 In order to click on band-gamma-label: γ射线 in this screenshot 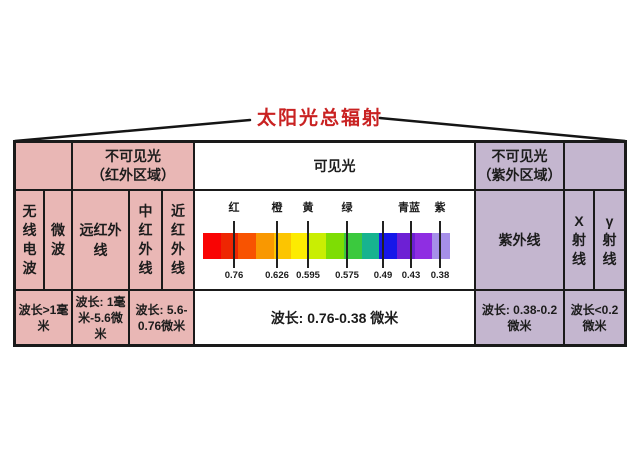, I will do `click(609, 239)`.